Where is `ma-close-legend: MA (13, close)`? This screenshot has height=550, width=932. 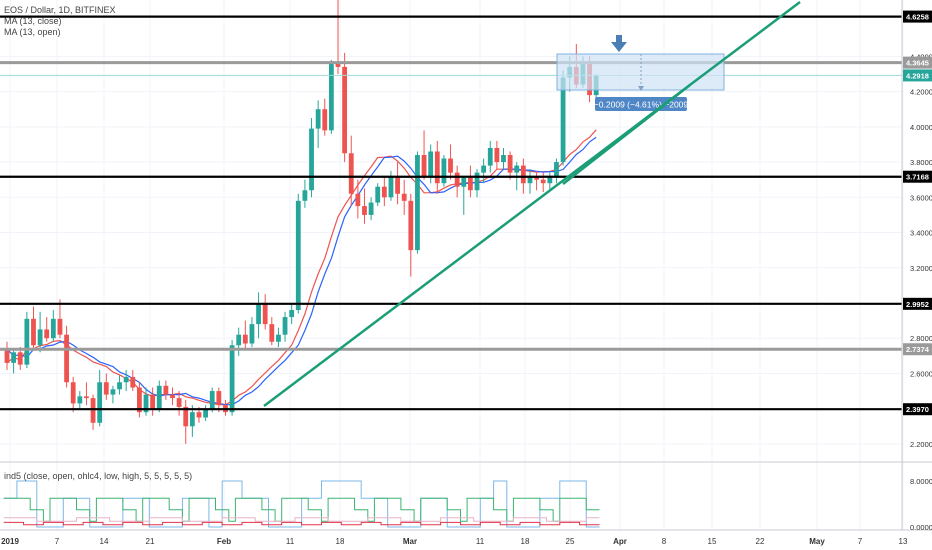 ma-close-legend: MA (13, close) is located at coordinates (33, 21).